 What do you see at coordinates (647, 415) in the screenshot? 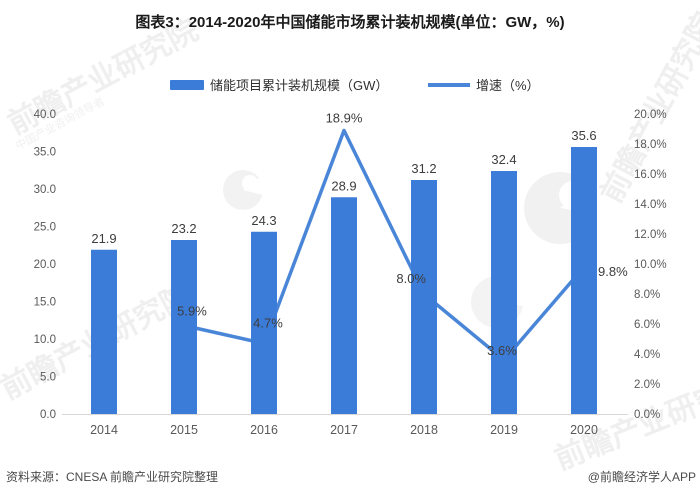
I see `right-axis-tick-label: 0.0%` at bounding box center [647, 415].